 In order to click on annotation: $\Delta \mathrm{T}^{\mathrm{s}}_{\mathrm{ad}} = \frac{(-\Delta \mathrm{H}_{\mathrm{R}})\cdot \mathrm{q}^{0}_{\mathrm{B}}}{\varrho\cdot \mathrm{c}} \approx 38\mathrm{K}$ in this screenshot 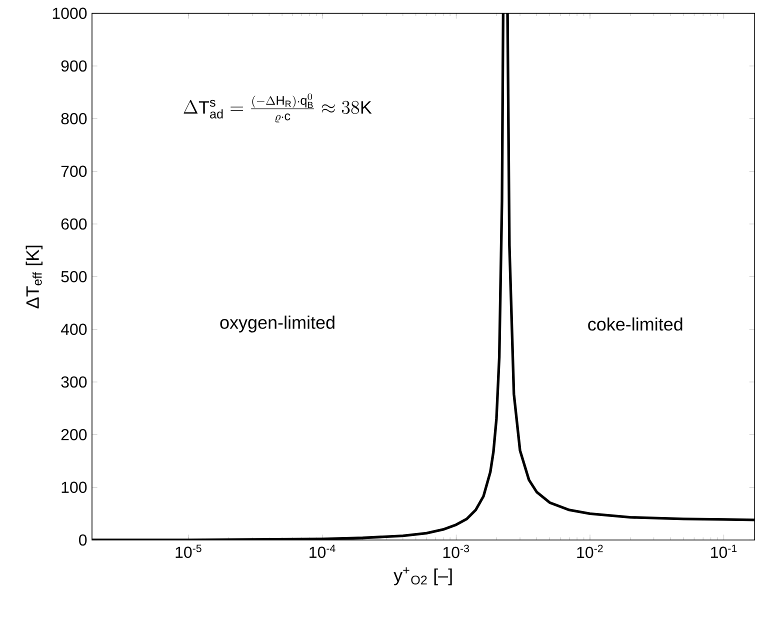, I will do `click(278, 108)`.